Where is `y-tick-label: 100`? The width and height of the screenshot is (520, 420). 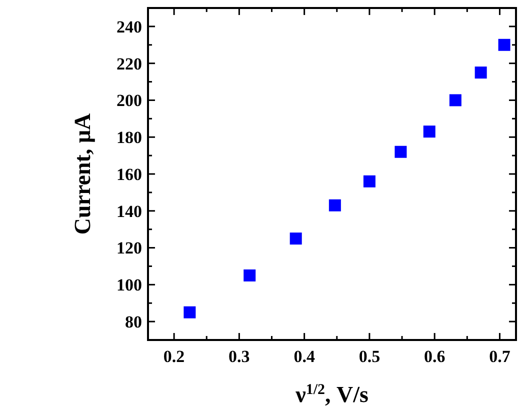
y-tick-label: 100 is located at coordinates (129, 285).